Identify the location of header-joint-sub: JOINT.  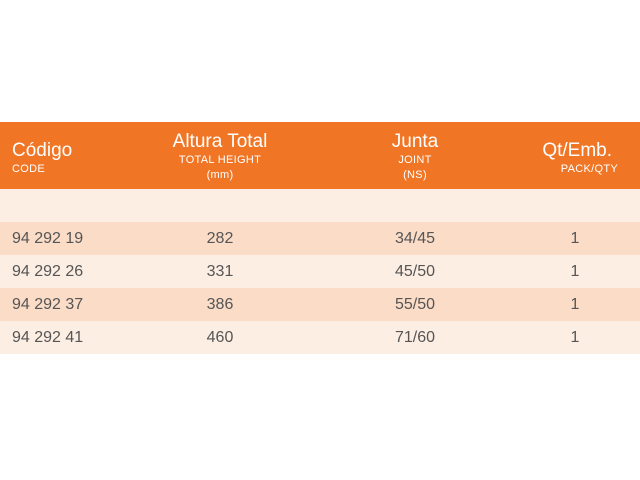
(415, 160).